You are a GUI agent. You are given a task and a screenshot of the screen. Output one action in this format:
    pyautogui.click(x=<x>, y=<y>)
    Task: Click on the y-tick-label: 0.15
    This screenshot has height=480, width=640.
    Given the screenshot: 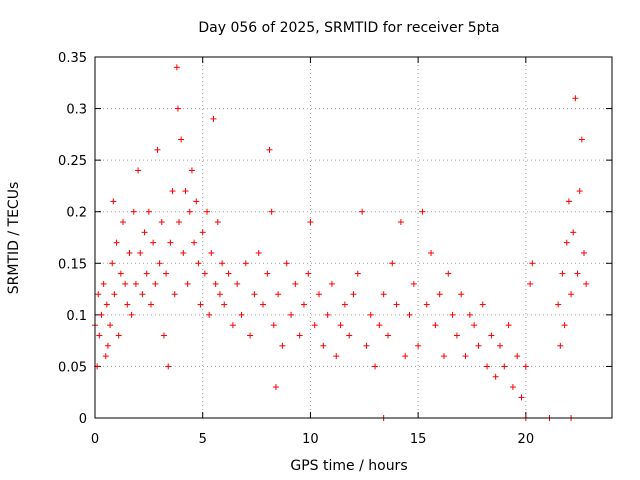 What is the action you would take?
    pyautogui.click(x=72, y=264)
    